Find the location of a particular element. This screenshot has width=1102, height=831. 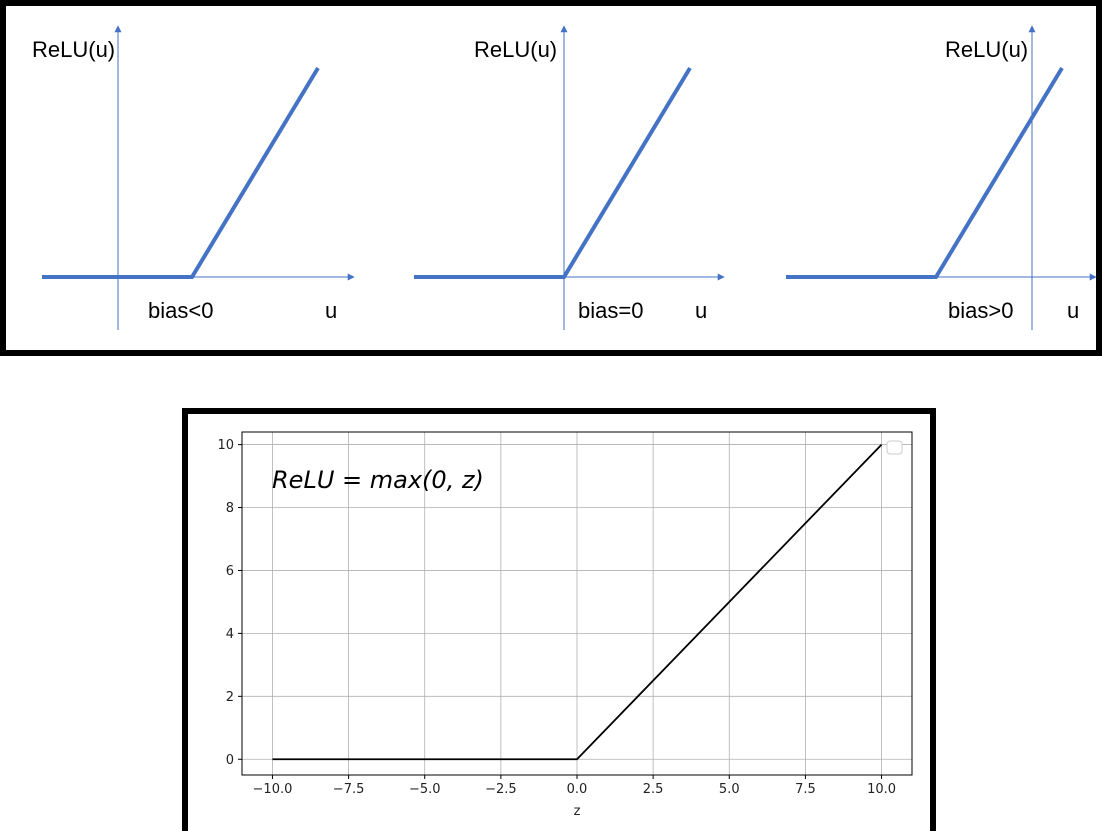

x-tick-label: 7.5 is located at coordinates (805, 789).